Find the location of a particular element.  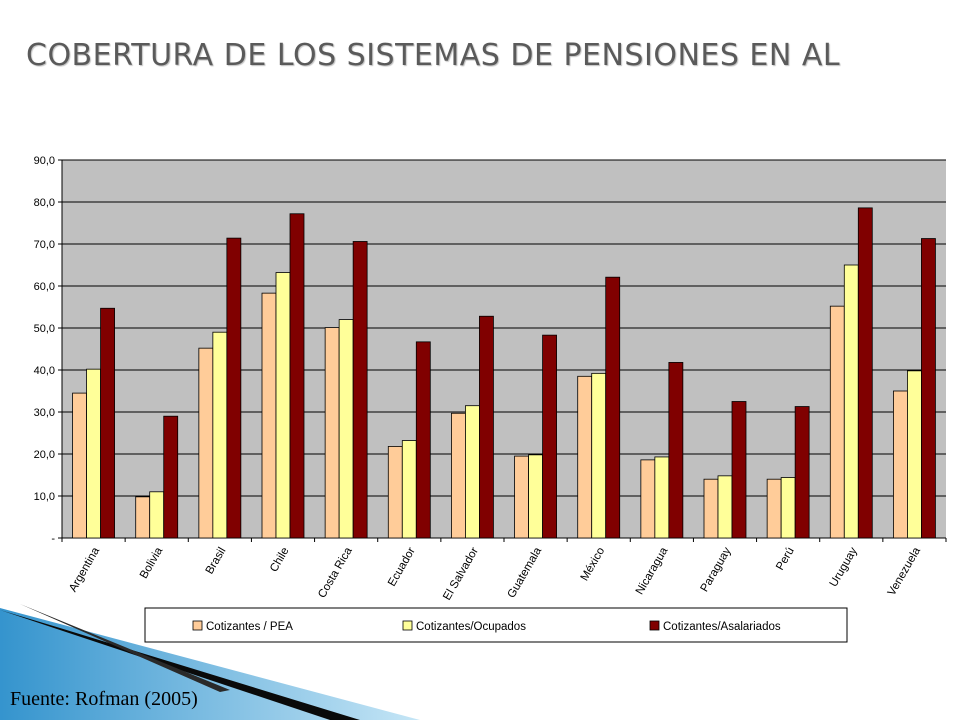

legend-label: Cotizantes/Asalariados is located at coordinates (722, 627).